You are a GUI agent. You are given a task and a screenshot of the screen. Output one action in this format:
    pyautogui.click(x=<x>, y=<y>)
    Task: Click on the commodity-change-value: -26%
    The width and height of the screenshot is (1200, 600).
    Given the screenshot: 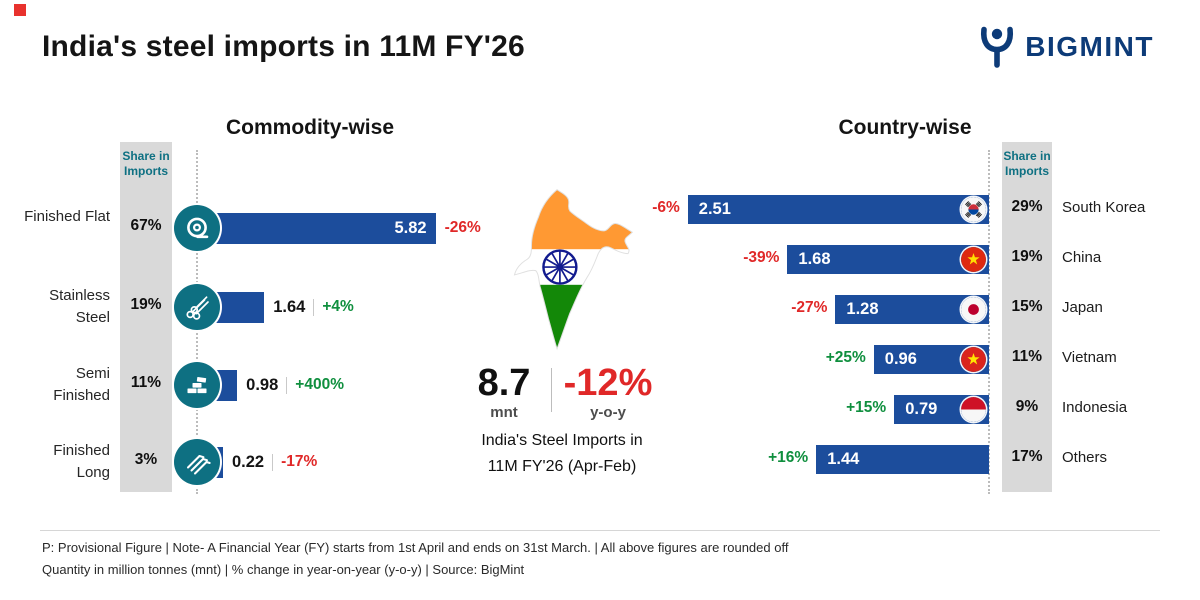 What is the action you would take?
    pyautogui.click(x=462, y=227)
    